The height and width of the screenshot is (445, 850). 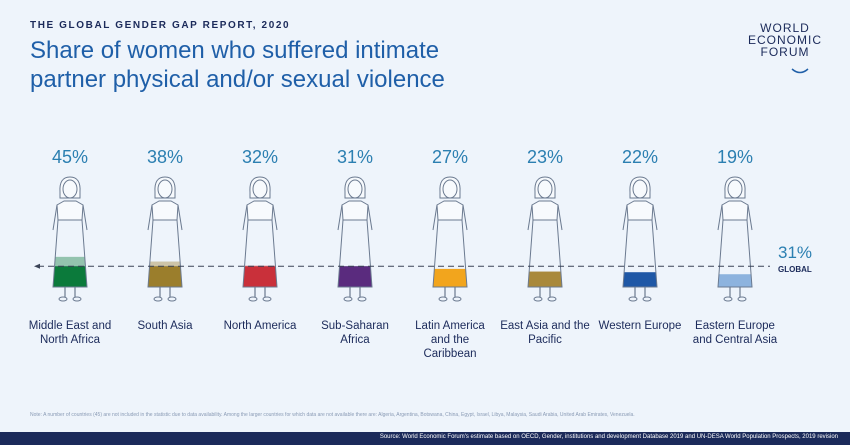 I want to click on header: THE GLOBAL GENDER GAP REPORT, 2020, so click(x=160, y=25).